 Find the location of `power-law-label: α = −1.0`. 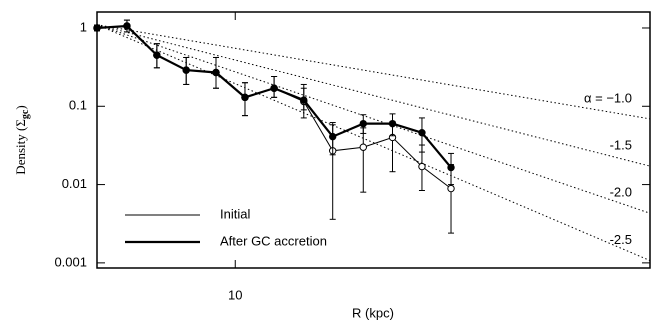

power-law-label: α = −1.0 is located at coordinates (608, 97).